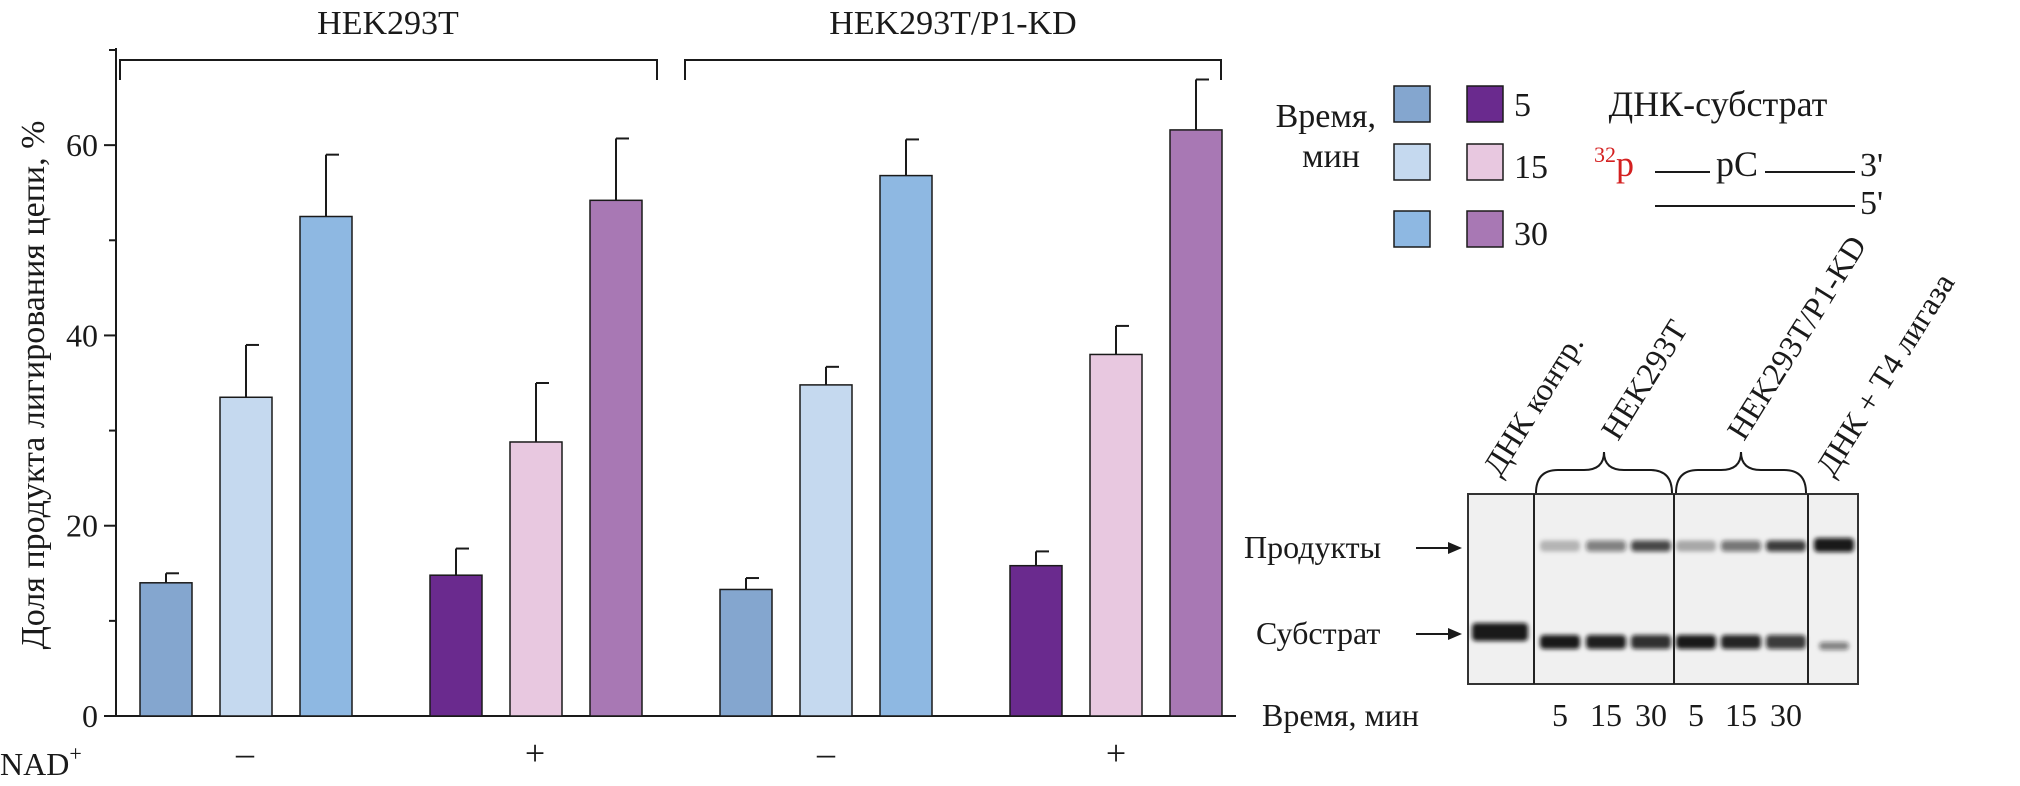 This screenshot has width=2020, height=786. I want to click on gel-time-label: Время, мин, so click(1340, 715).